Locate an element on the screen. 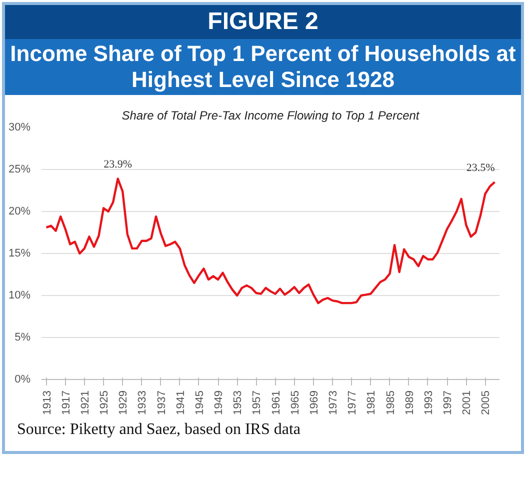 The image size is (530, 484). x-tick-label: 1913 is located at coordinates (47, 402).